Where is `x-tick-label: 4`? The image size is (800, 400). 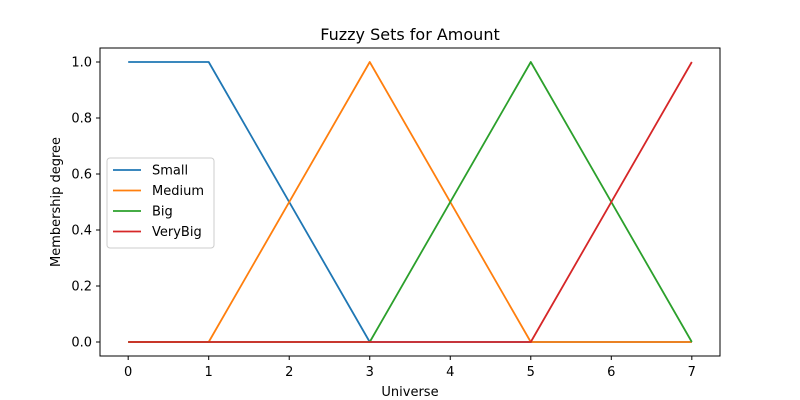 x-tick-label: 4 is located at coordinates (450, 372).